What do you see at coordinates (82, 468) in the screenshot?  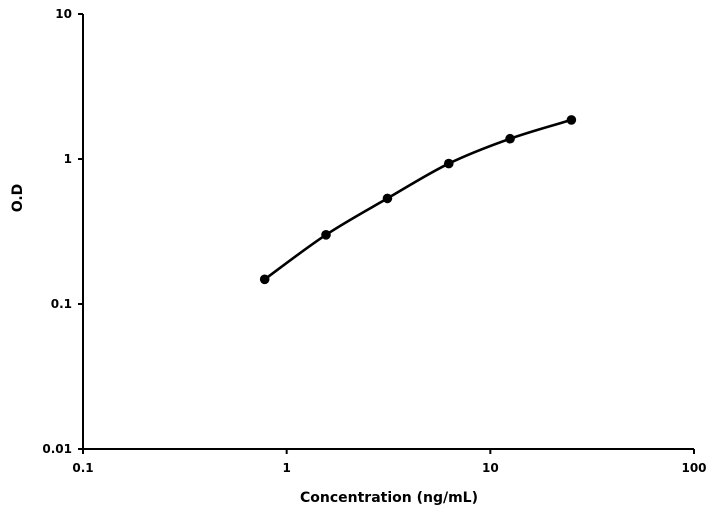 I see `x-tick-label: 0.1` at bounding box center [82, 468].